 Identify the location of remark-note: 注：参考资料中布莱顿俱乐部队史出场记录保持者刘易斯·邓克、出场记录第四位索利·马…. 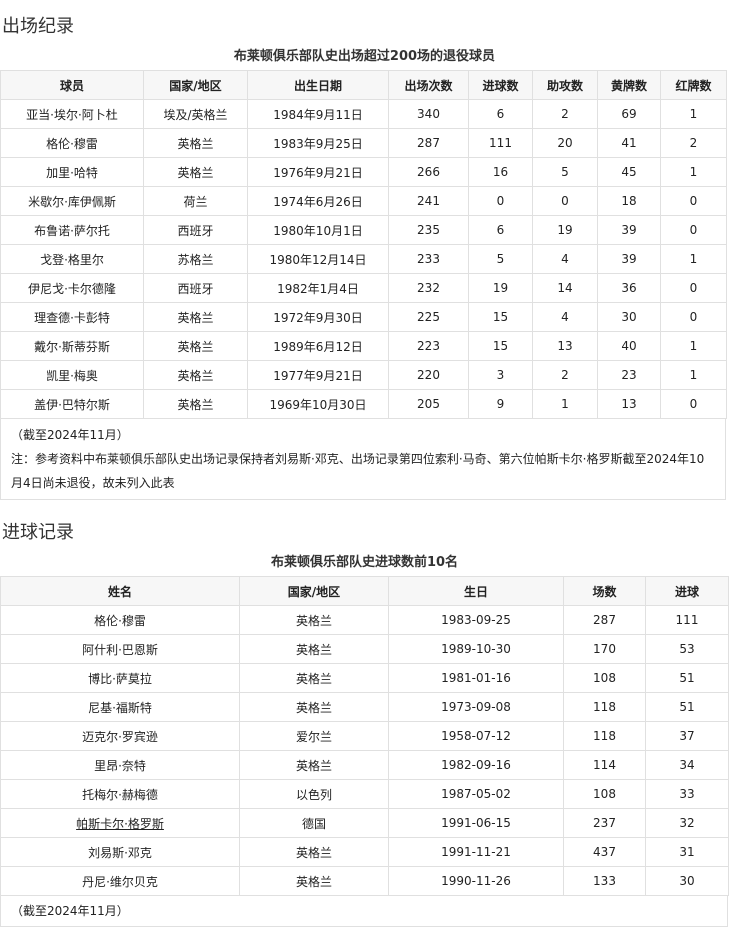
(358, 471).